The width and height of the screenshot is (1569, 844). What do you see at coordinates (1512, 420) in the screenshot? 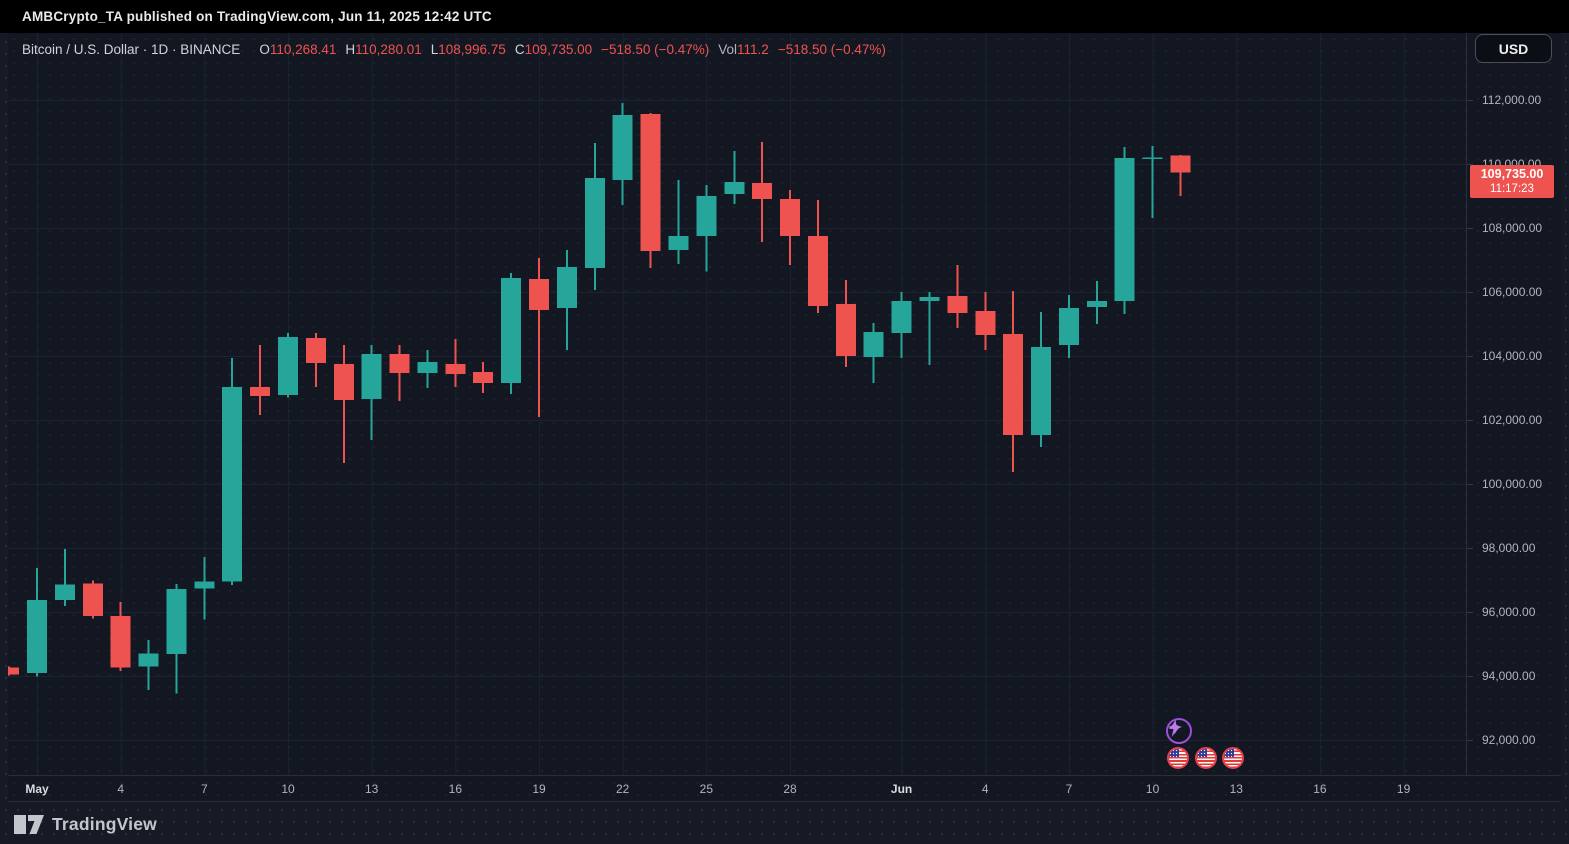
I see `price-axis-label: 102,000.00` at bounding box center [1512, 420].